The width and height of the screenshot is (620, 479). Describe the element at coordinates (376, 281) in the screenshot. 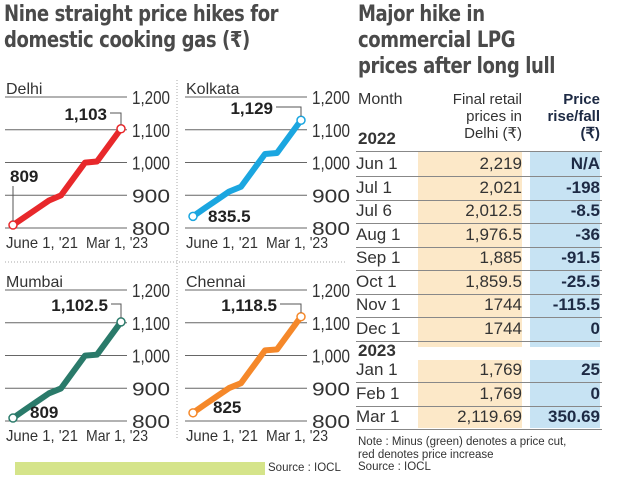

I see `cell-month: Oct 1` at that location.